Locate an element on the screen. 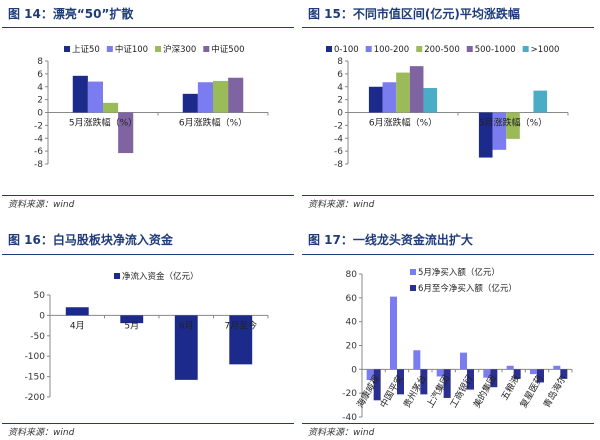 This screenshot has height=440, width=600. y-tick-label: 8 is located at coordinates (40, 62).